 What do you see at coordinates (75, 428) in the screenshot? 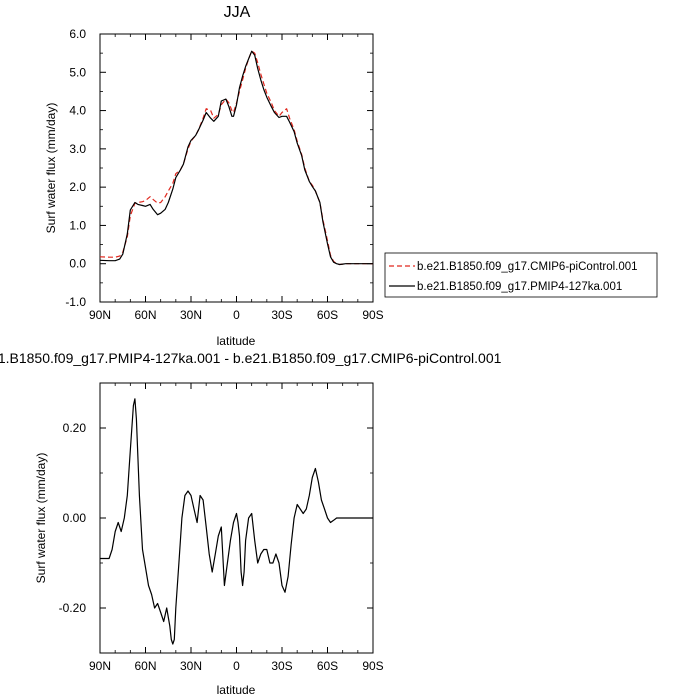
I see `bottom-y-tick-label: 0.20` at bounding box center [75, 428].